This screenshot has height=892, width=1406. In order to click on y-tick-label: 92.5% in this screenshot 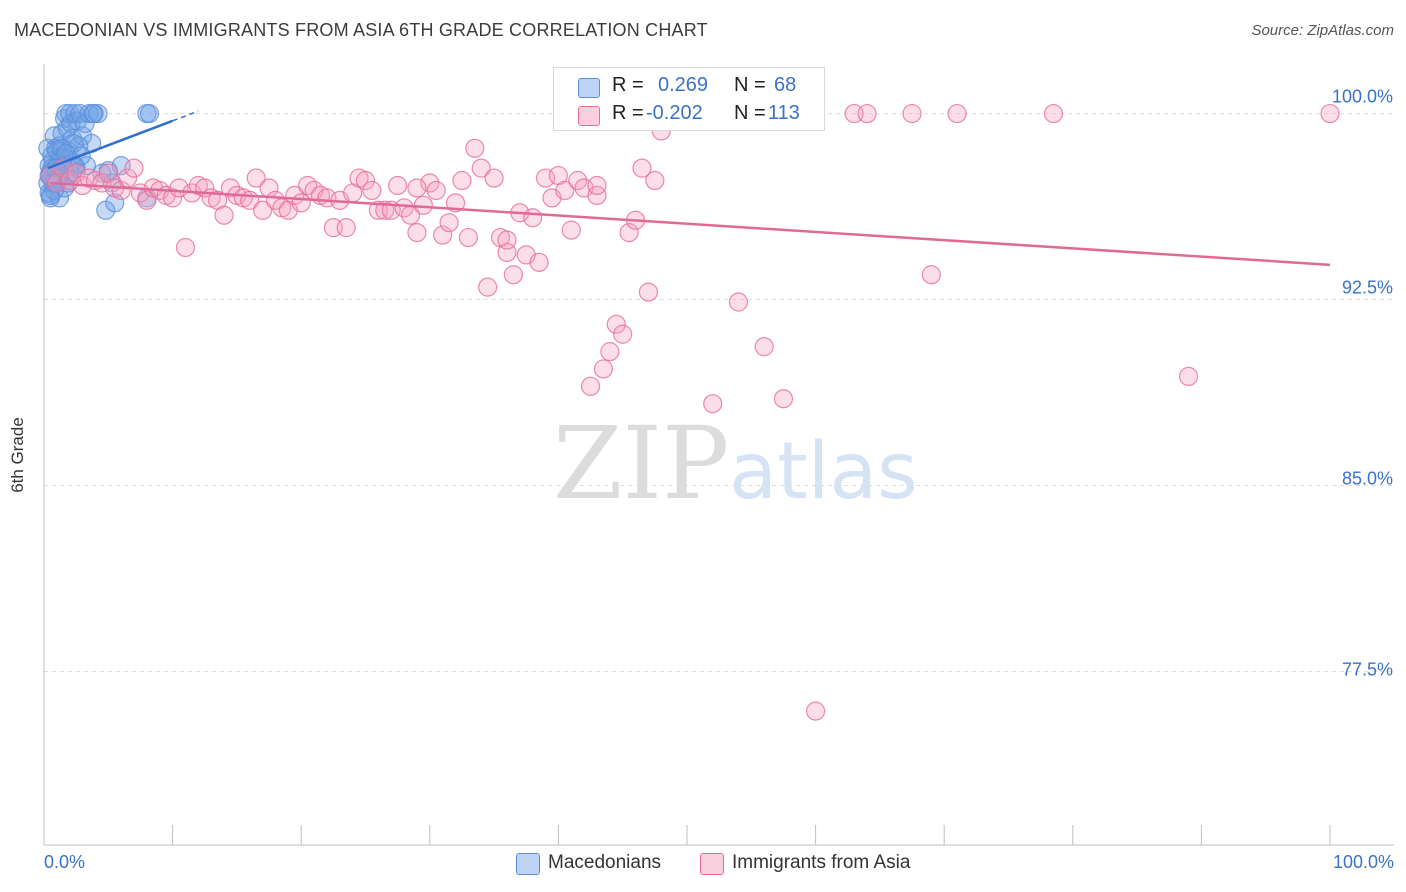, I will do `click(1367, 287)`.